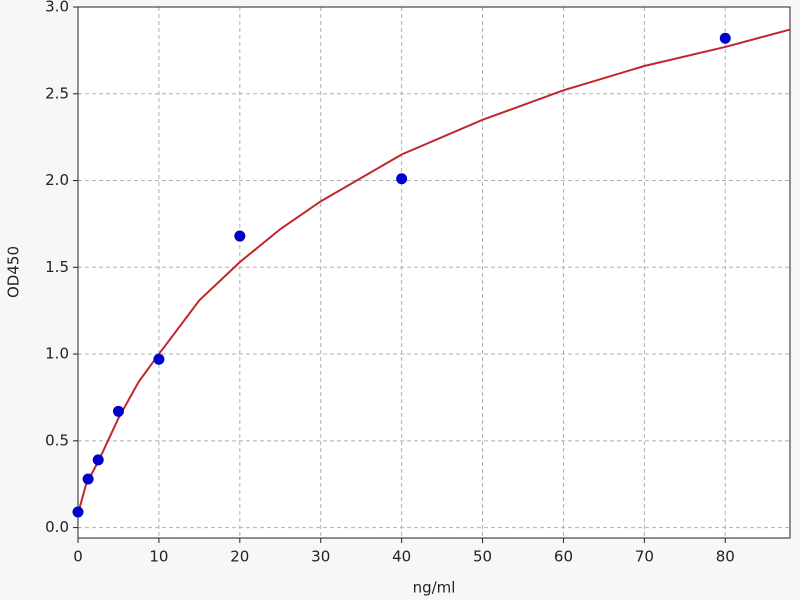 The width and height of the screenshot is (800, 600). What do you see at coordinates (401, 557) in the screenshot?
I see `x-tick-label: 40` at bounding box center [401, 557].